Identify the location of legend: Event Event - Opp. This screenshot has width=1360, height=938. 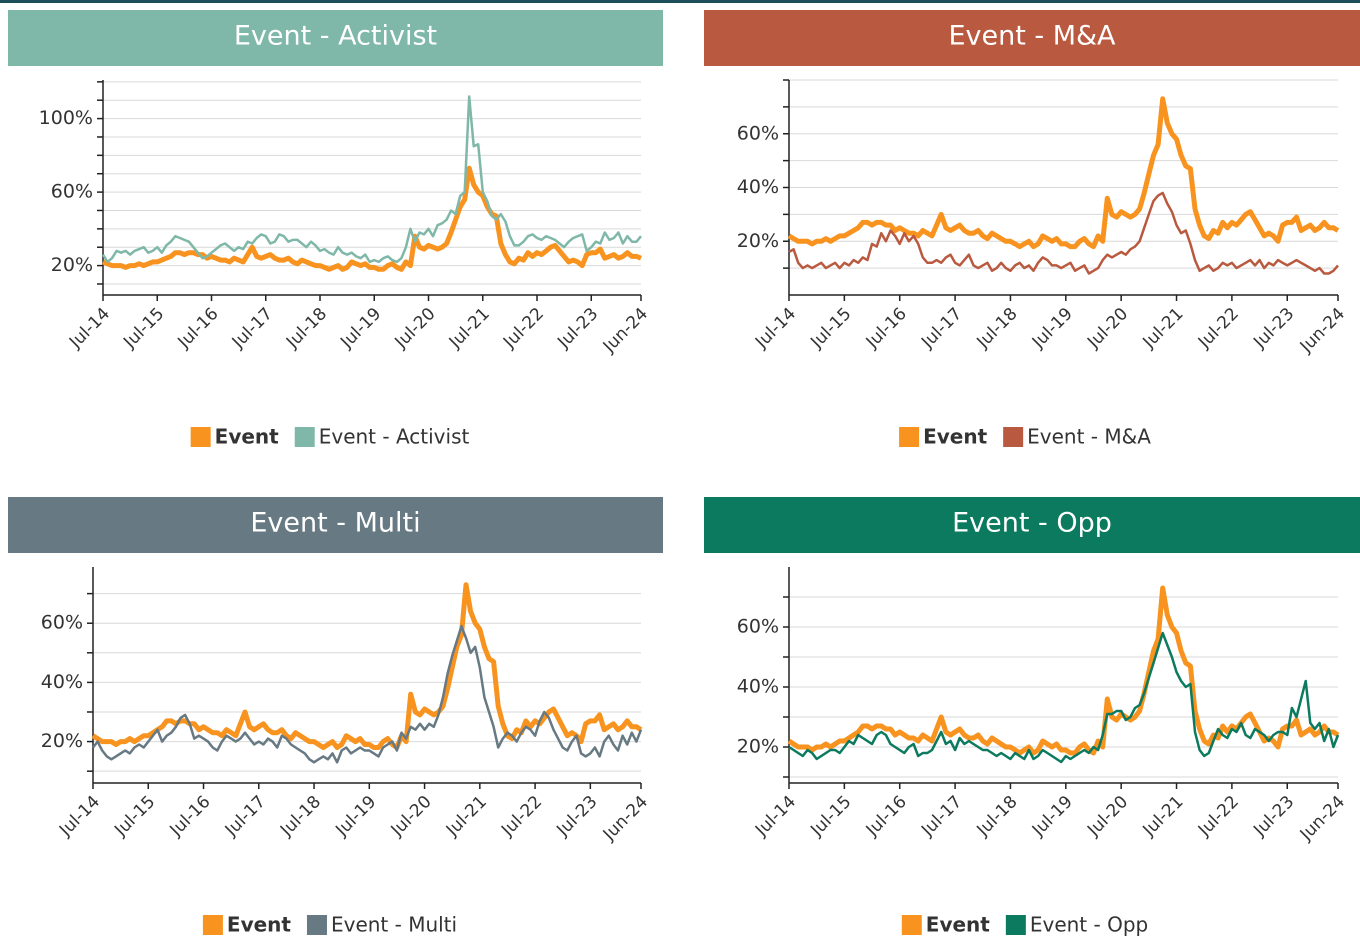
(1024, 925).